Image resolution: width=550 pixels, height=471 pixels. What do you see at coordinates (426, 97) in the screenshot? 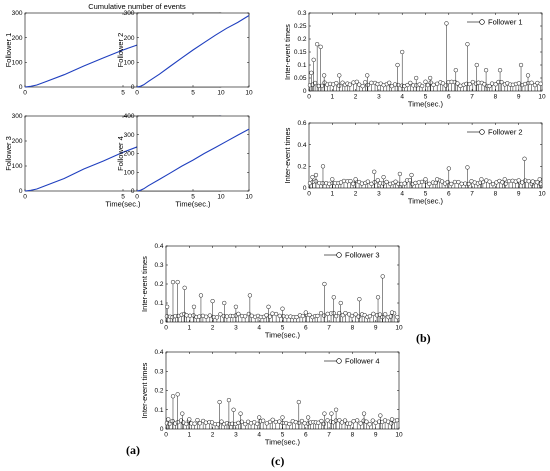
I see `panel-b1-xtick-label: 5` at bounding box center [426, 97].